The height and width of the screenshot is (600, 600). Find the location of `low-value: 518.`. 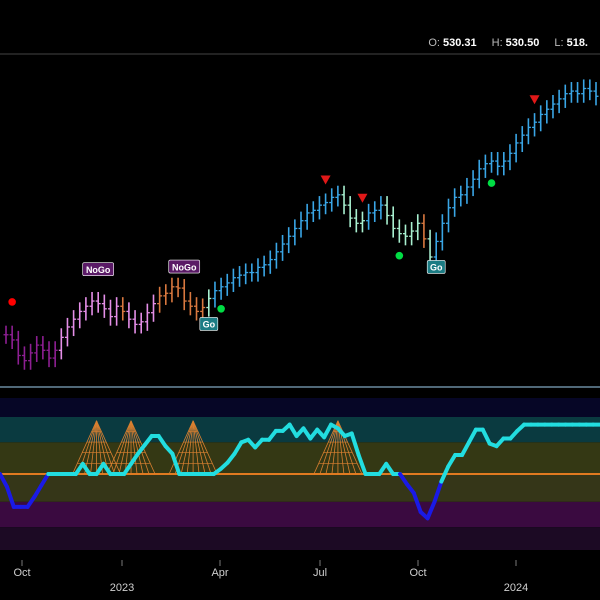

low-value: 518. is located at coordinates (577, 43).